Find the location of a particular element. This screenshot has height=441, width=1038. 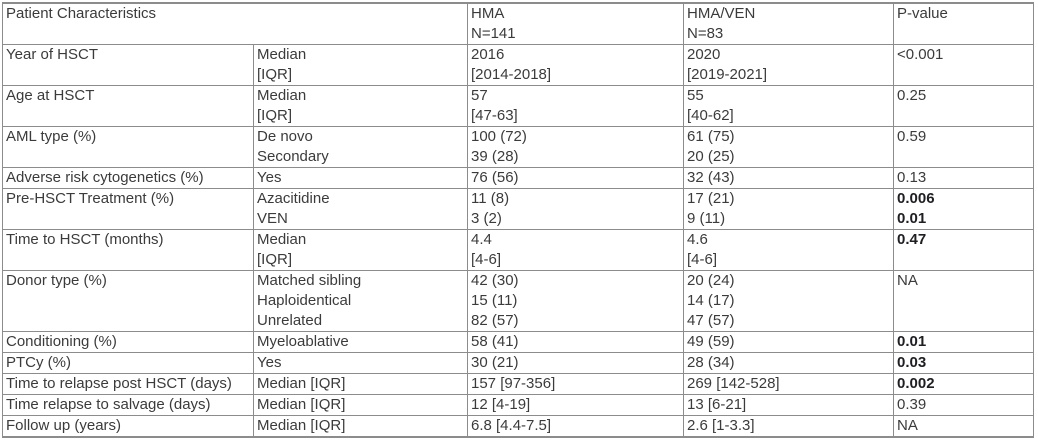

hma-value: 100 (72) 39 (28) is located at coordinates (575, 147).